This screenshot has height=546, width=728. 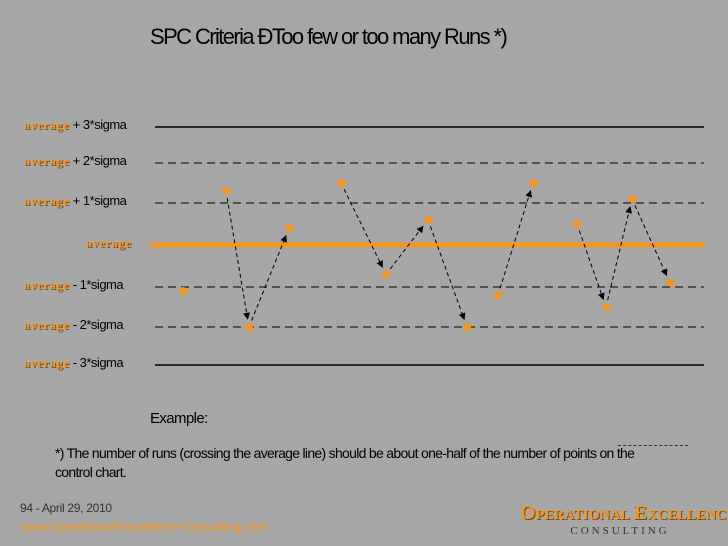 What do you see at coordinates (96, 362) in the screenshot?
I see `level-label-suffix: - 3*sigma` at bounding box center [96, 362].